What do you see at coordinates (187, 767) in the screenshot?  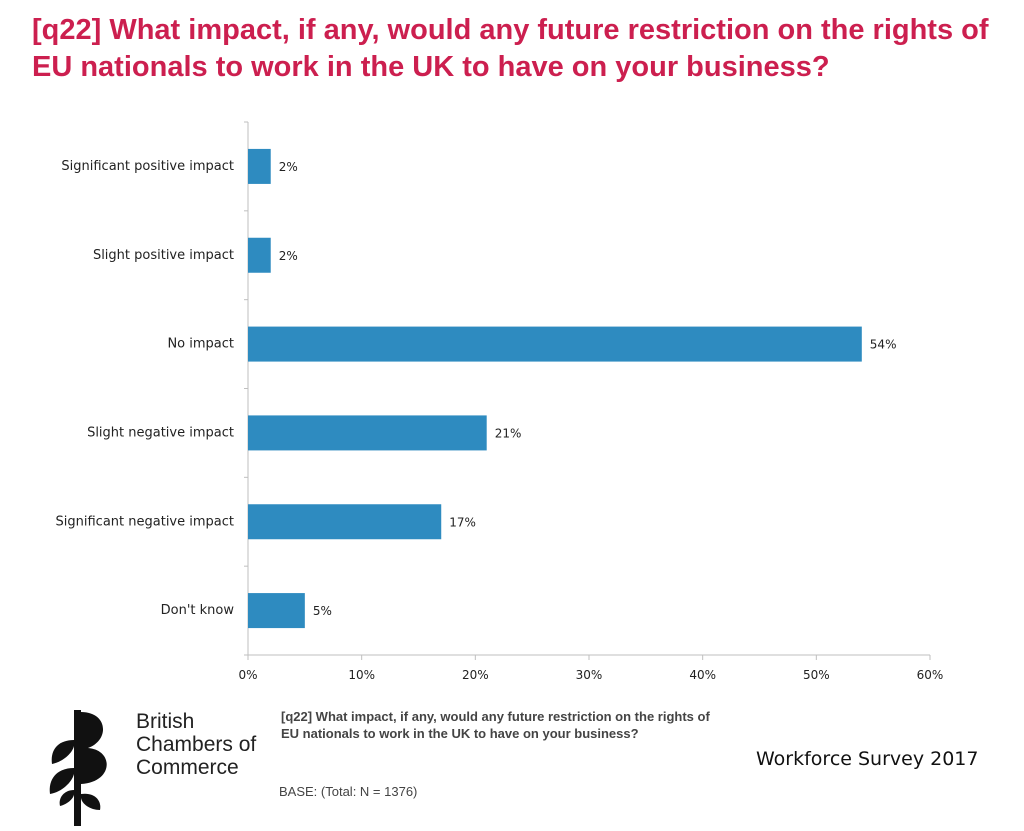 I see `logo-line-3: Commerce` at bounding box center [187, 767].